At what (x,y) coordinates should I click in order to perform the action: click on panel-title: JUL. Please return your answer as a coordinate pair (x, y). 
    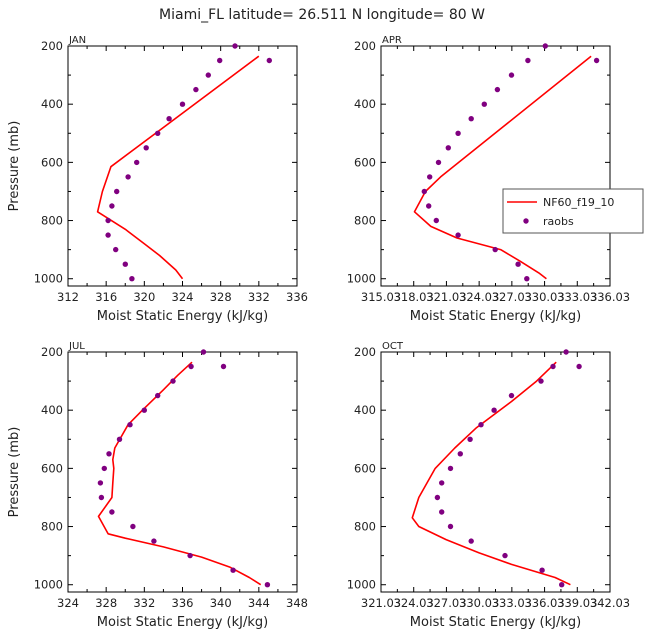
    Looking at the image, I should click on (76, 346).